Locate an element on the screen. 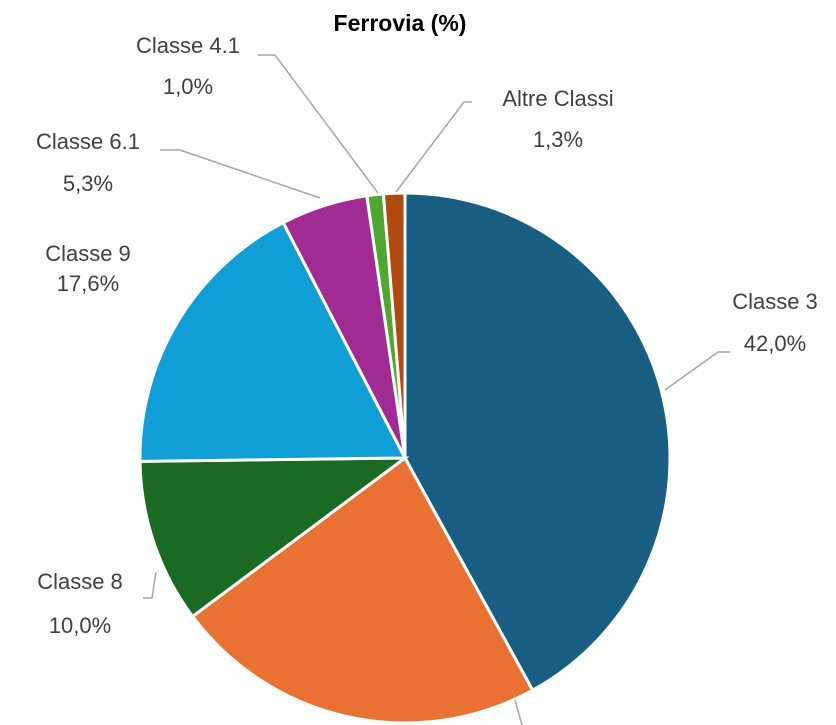 This screenshot has height=725, width=836. value-label: 1,3% is located at coordinates (558, 139).